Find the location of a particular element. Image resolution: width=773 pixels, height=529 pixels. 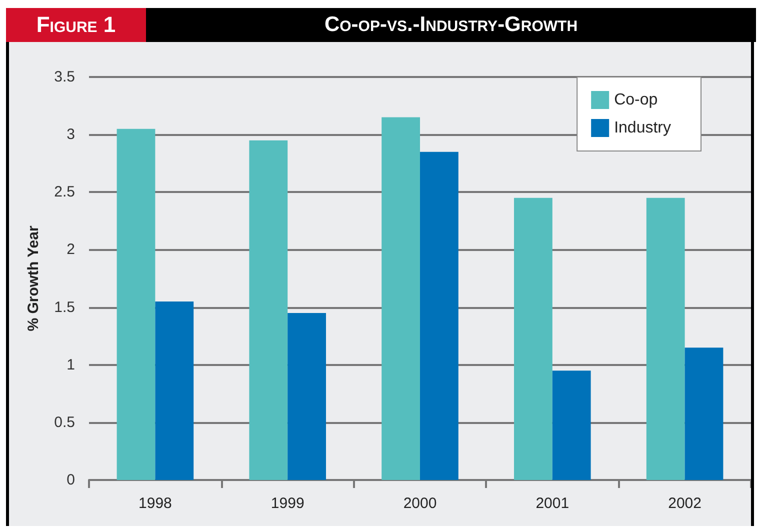

y-tick-label: 3.5 is located at coordinates (64, 77).